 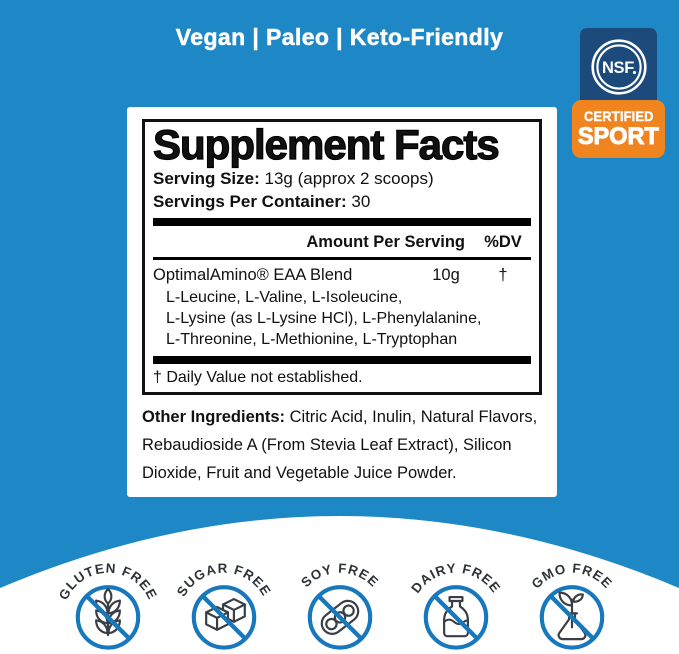 I want to click on badge-gluten-free: GLUTEN FREE, so click(x=107, y=605).